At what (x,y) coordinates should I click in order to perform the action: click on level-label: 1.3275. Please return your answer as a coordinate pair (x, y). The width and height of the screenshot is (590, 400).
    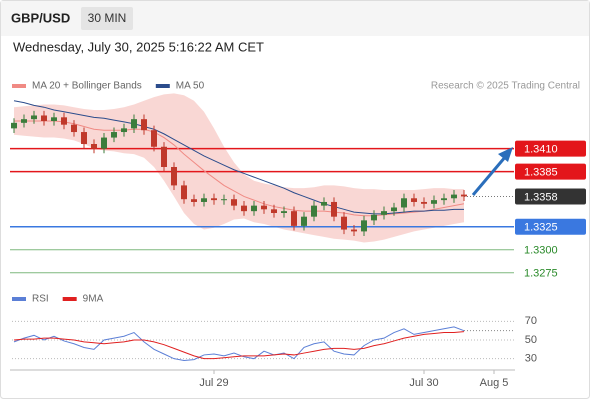
    Looking at the image, I should click on (541, 274).